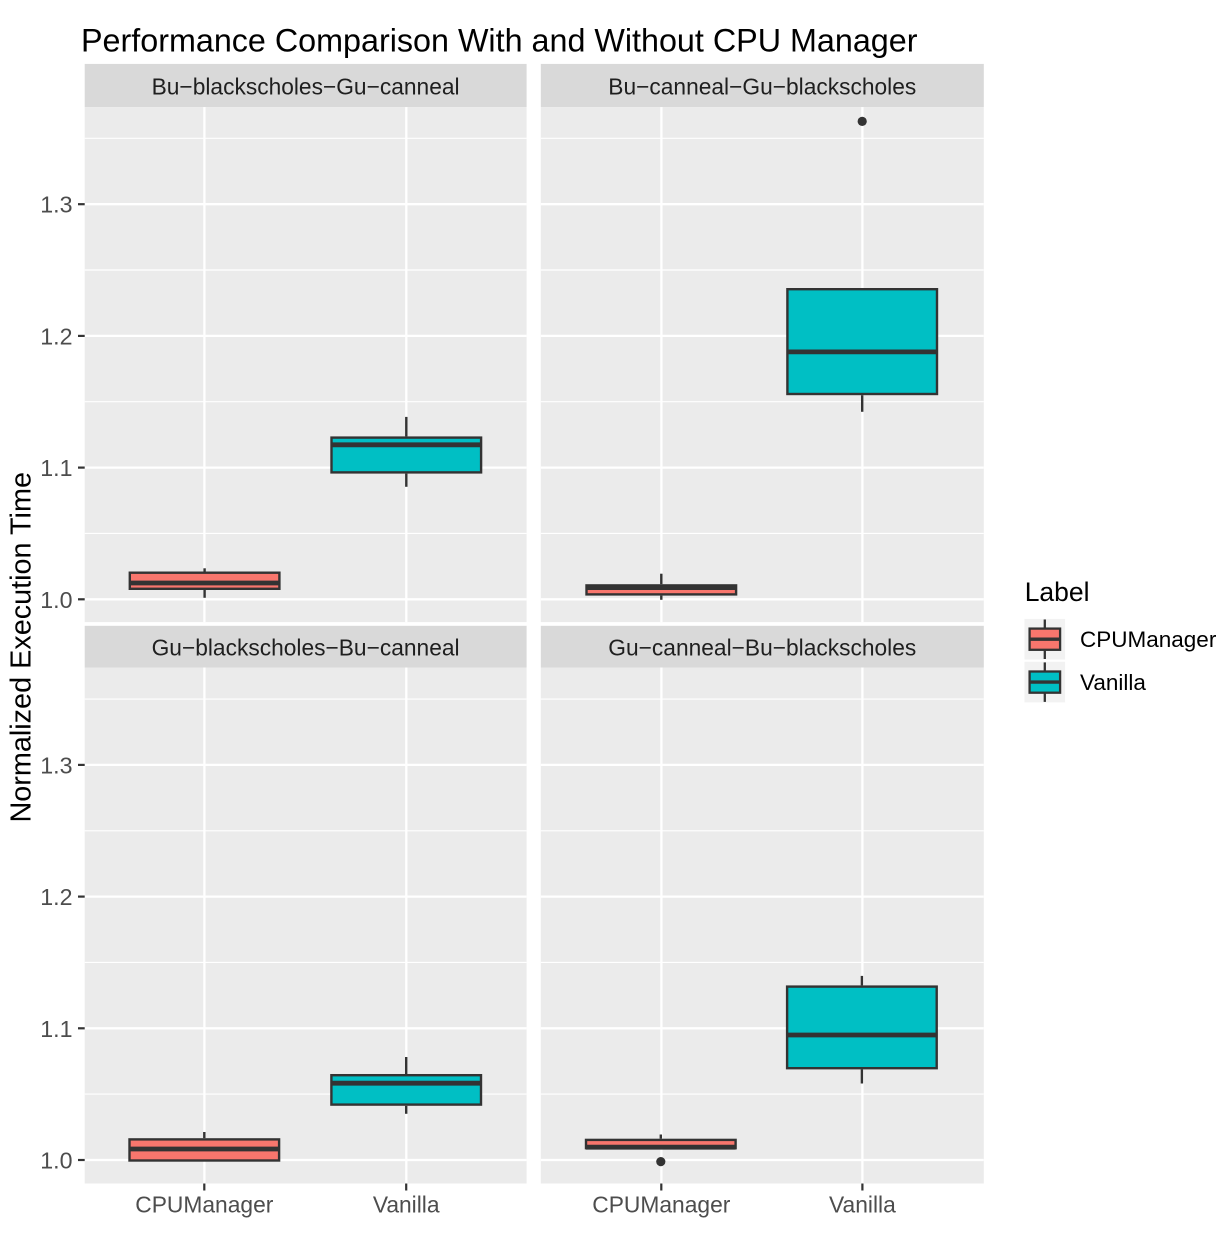 The image size is (1220, 1243). What do you see at coordinates (21, 647) in the screenshot?
I see `svg-text: Normalized Execution Time` at bounding box center [21, 647].